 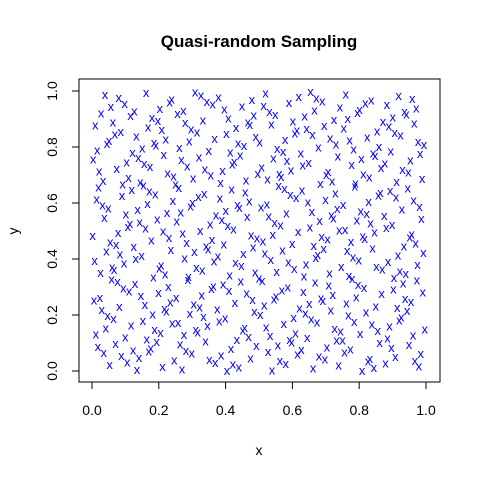 I want to click on x-tick-label: 0.4, so click(x=226, y=410).